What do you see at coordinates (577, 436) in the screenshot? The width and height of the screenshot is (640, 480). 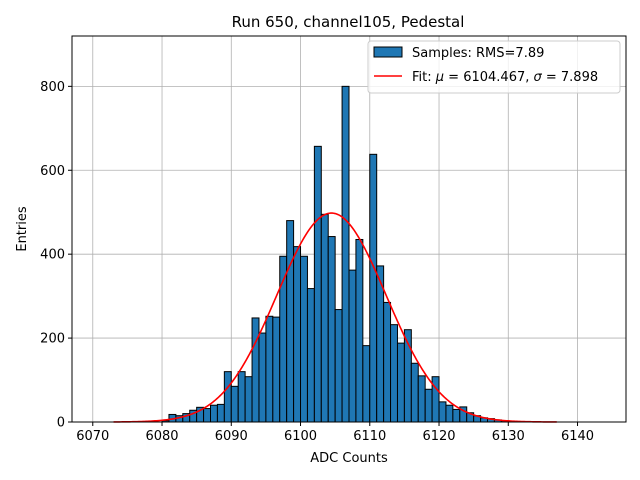 I see `x-tick-label: 6140` at bounding box center [577, 436].